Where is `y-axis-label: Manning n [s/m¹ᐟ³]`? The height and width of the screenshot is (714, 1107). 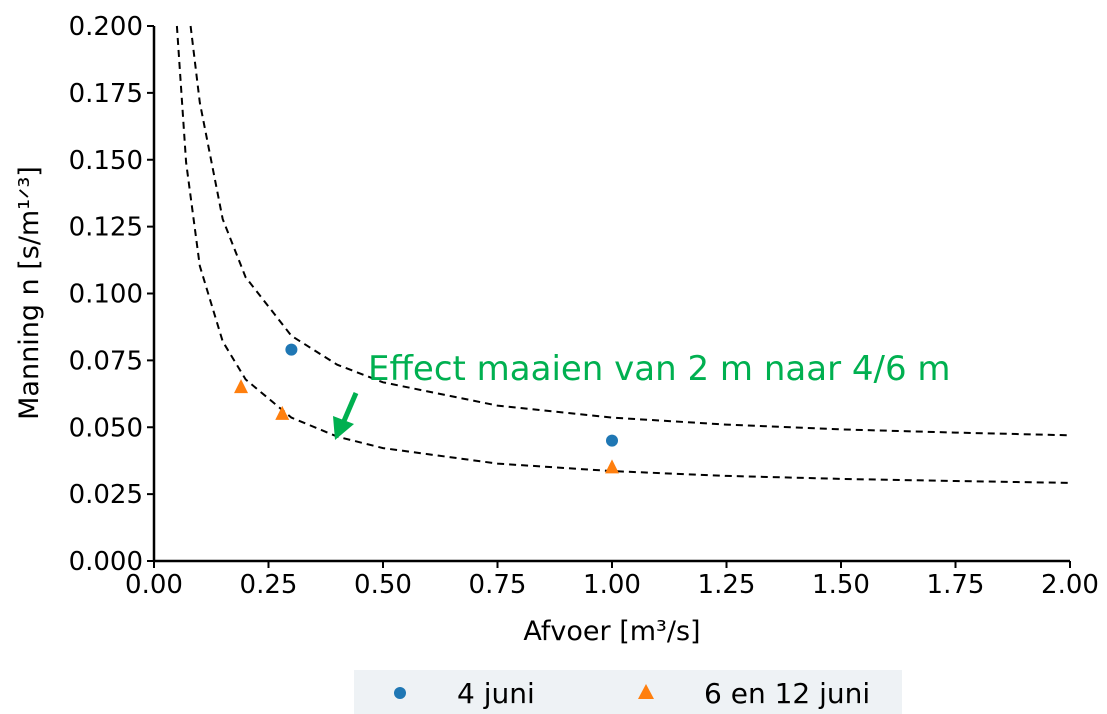
y-axis-label: Manning n [s/m¹ᐟ³] is located at coordinates (29, 293).